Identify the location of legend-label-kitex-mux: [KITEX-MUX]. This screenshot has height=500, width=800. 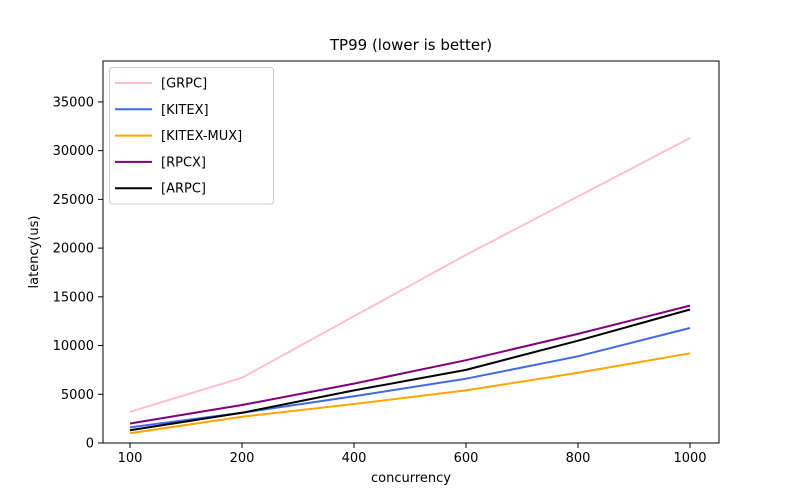
(201, 136).